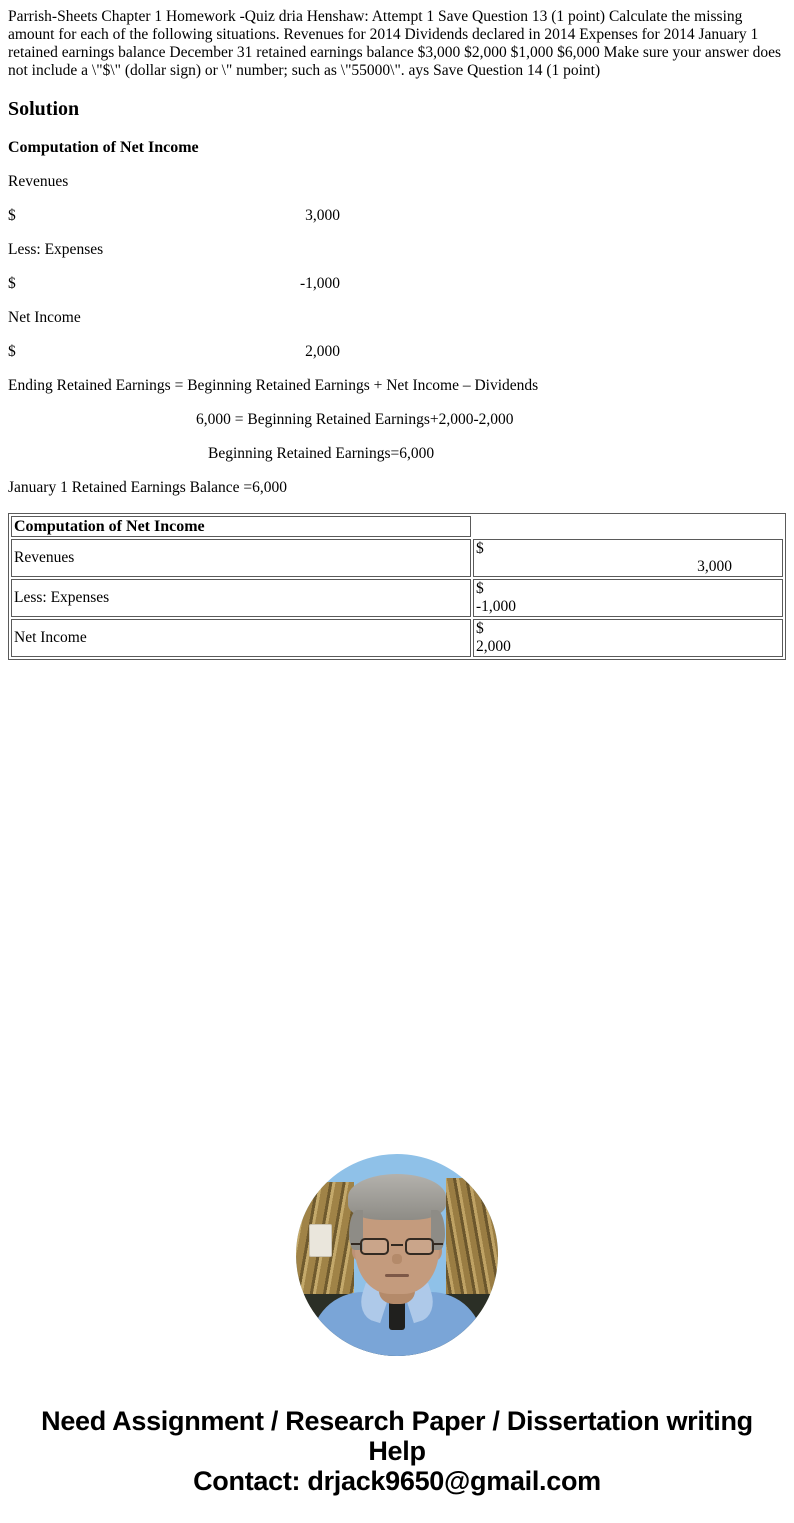  What do you see at coordinates (374, 1246) in the screenshot?
I see `photo-glasses-lens-left` at bounding box center [374, 1246].